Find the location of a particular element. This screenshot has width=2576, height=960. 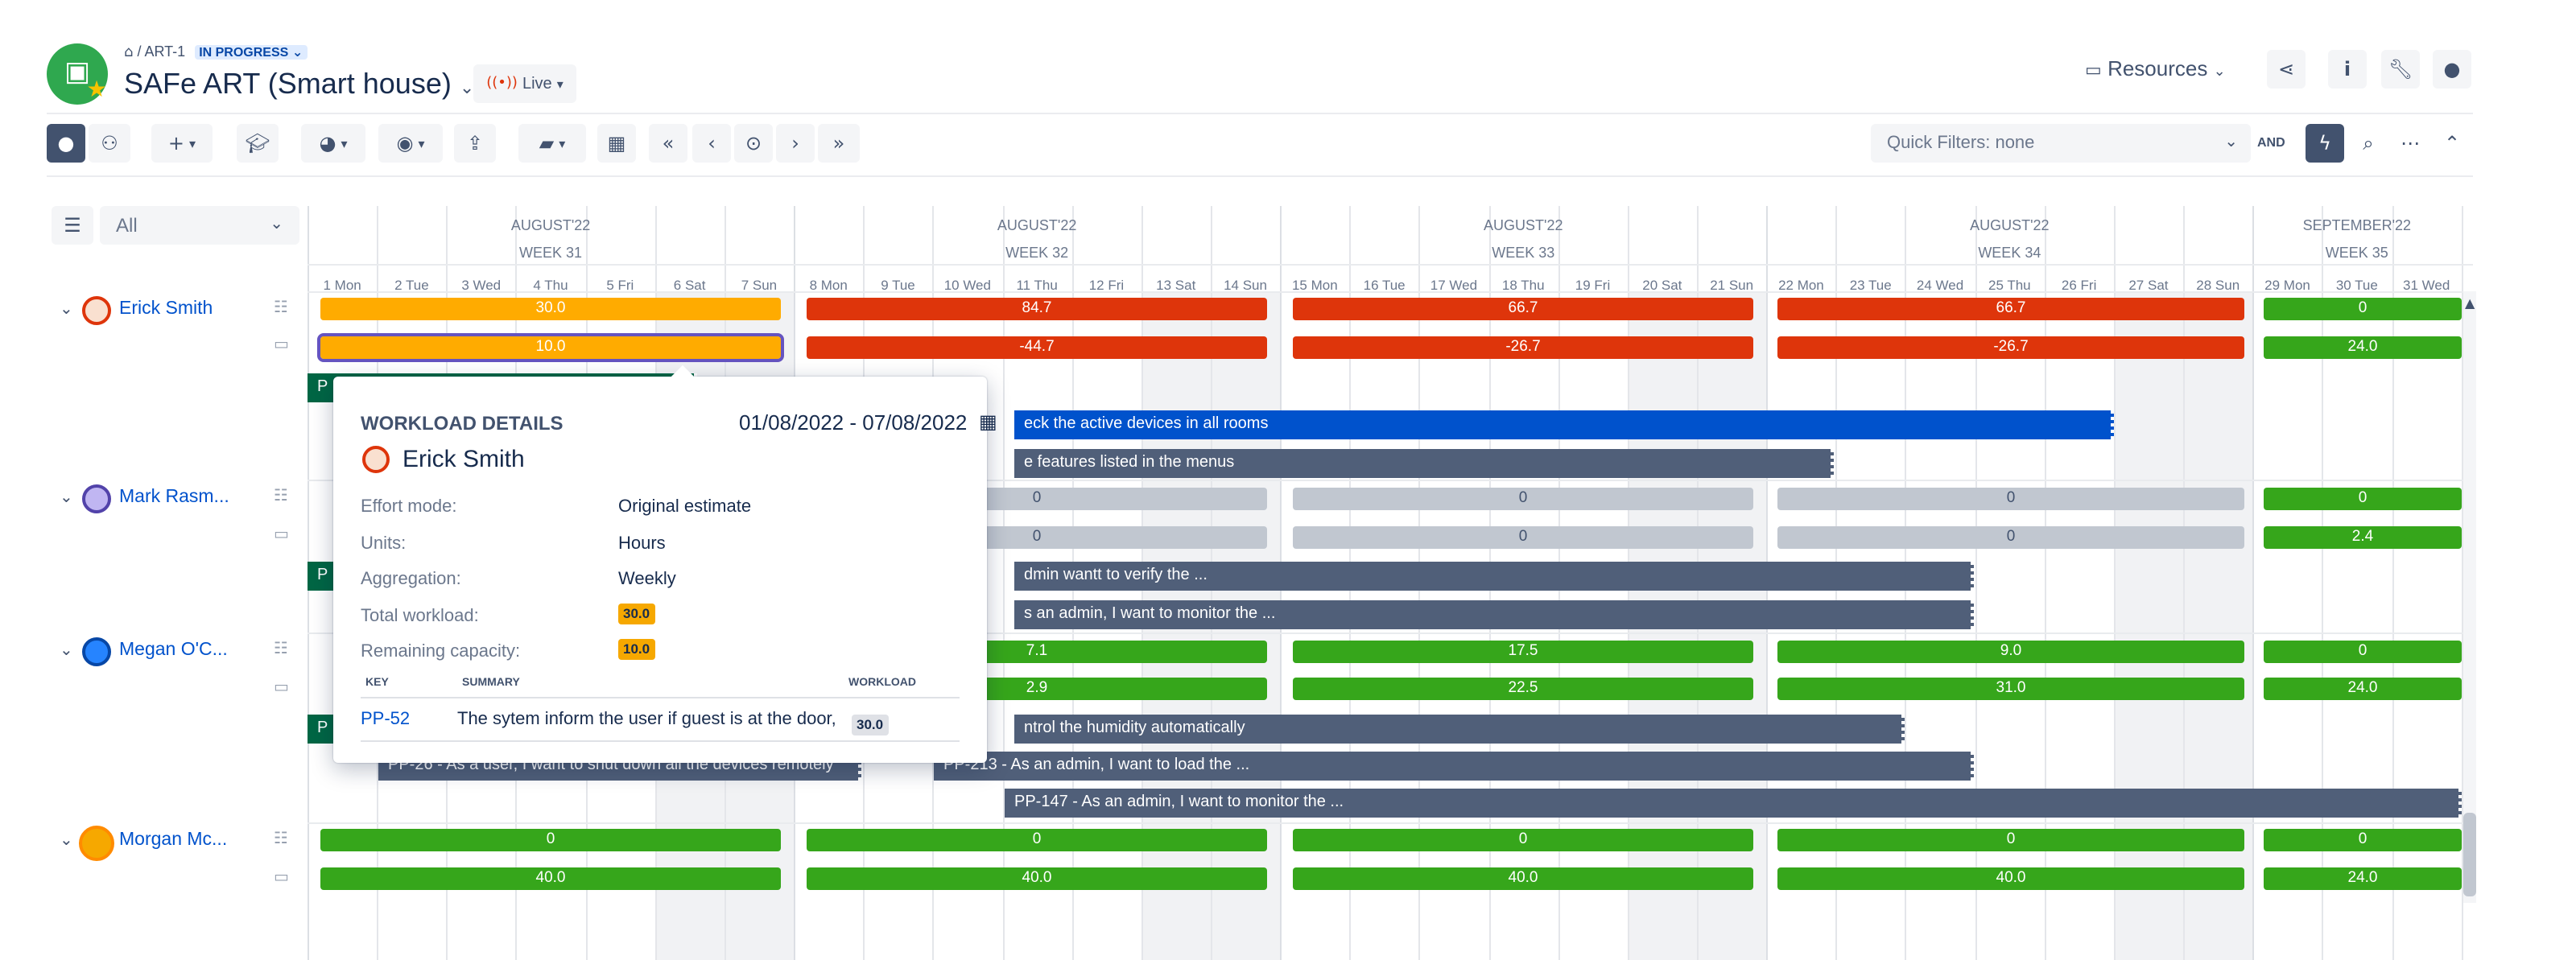

breadcrumb-parent: ART-1 is located at coordinates (165, 51).